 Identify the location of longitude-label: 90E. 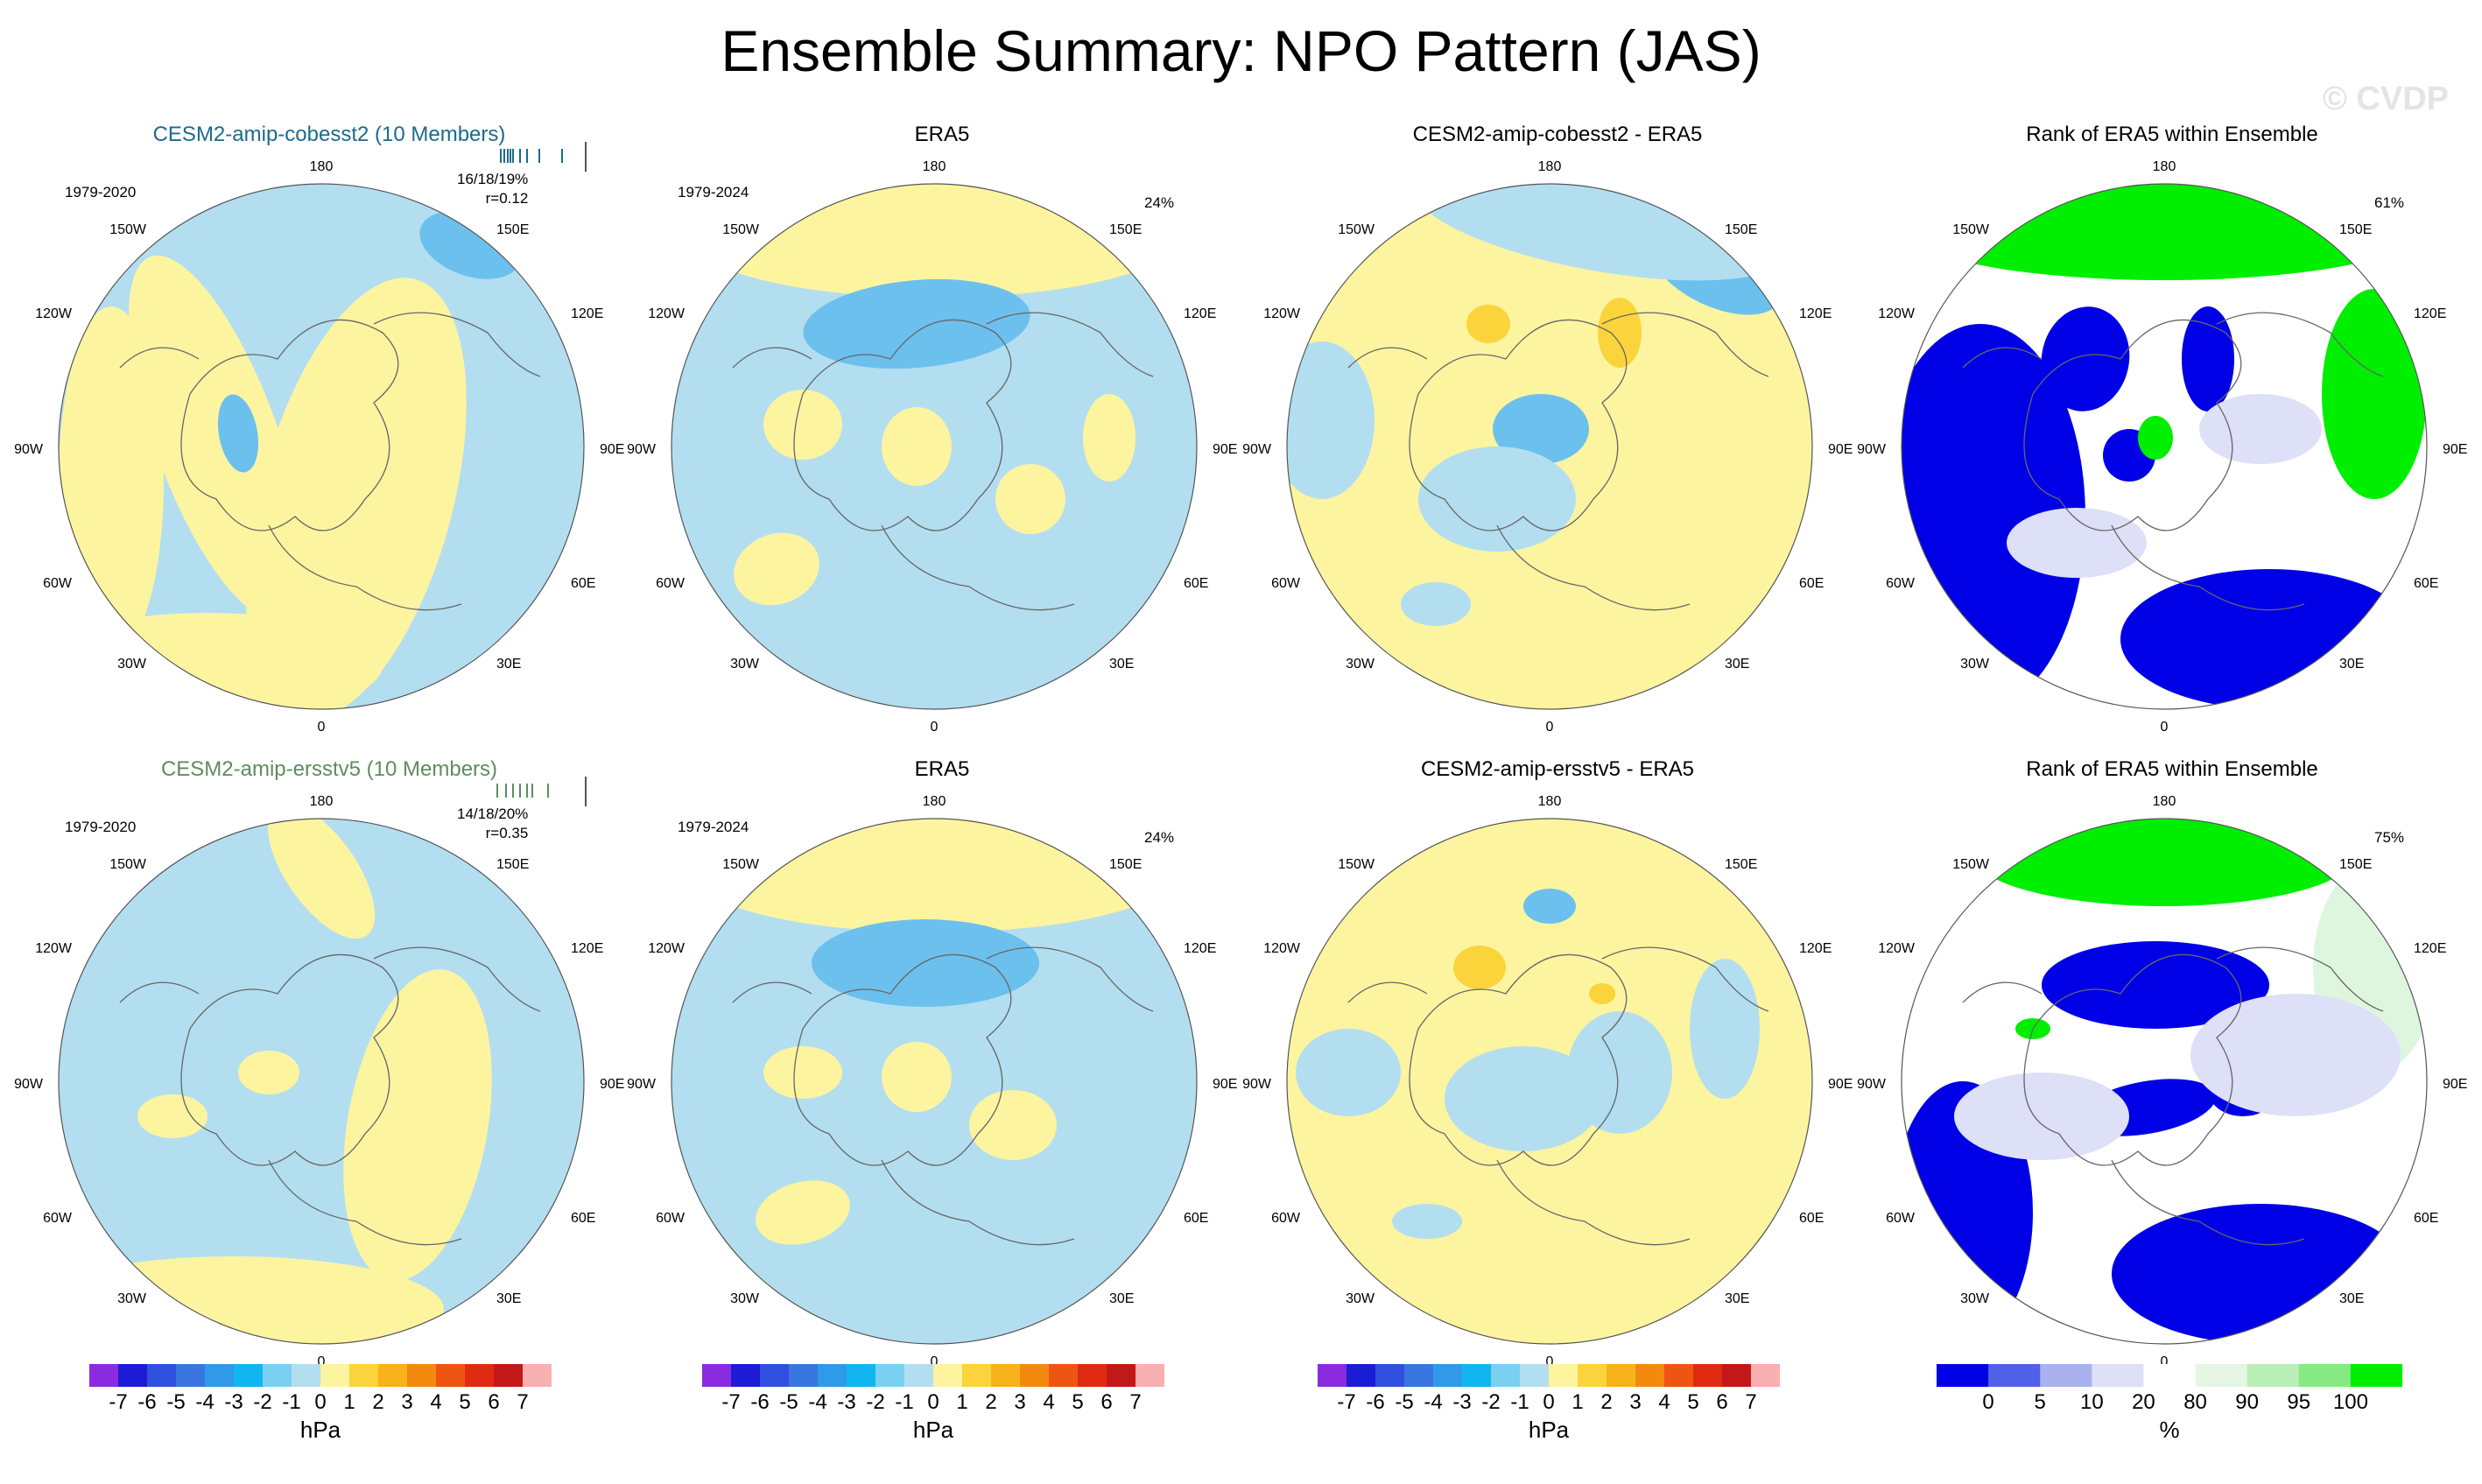
(2455, 449).